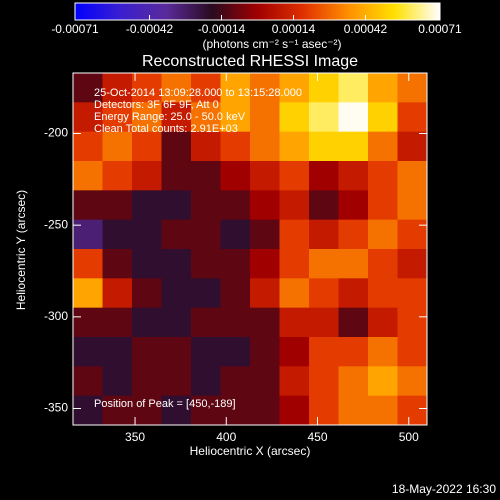 The image size is (500, 500). I want to click on x-tick-label: 500, so click(409, 437).